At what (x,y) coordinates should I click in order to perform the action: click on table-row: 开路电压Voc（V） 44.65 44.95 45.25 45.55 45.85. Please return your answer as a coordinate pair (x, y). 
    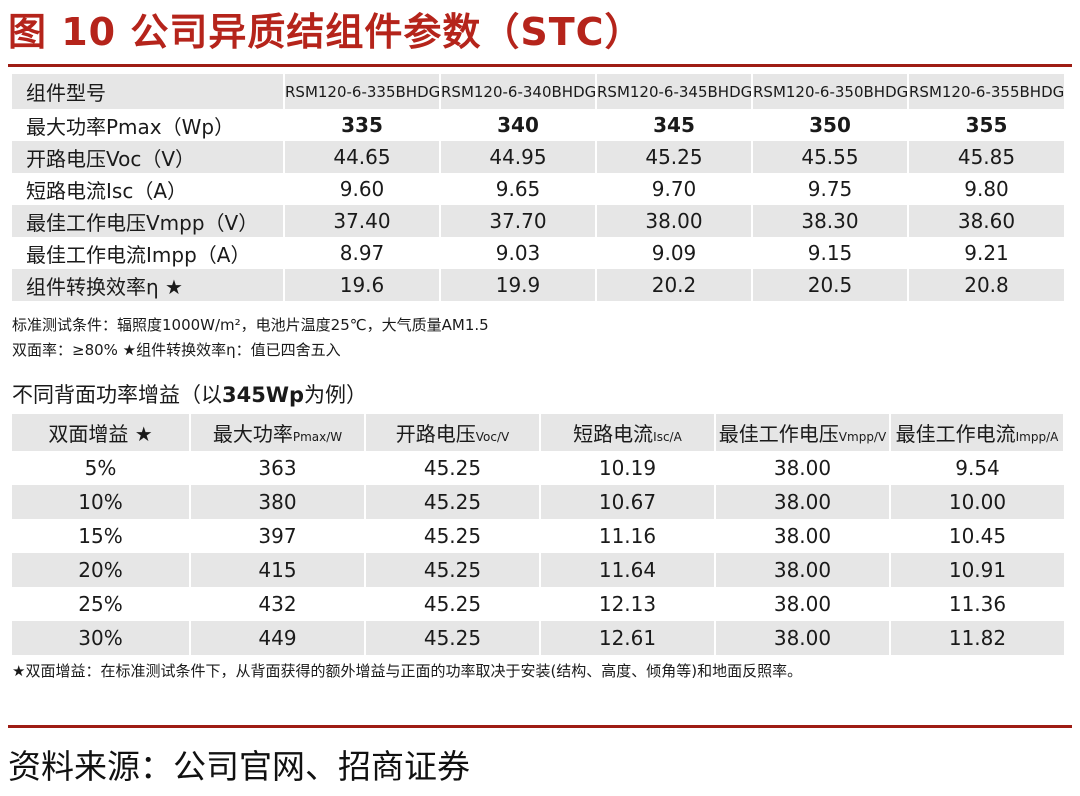
    Looking at the image, I should click on (538, 157).